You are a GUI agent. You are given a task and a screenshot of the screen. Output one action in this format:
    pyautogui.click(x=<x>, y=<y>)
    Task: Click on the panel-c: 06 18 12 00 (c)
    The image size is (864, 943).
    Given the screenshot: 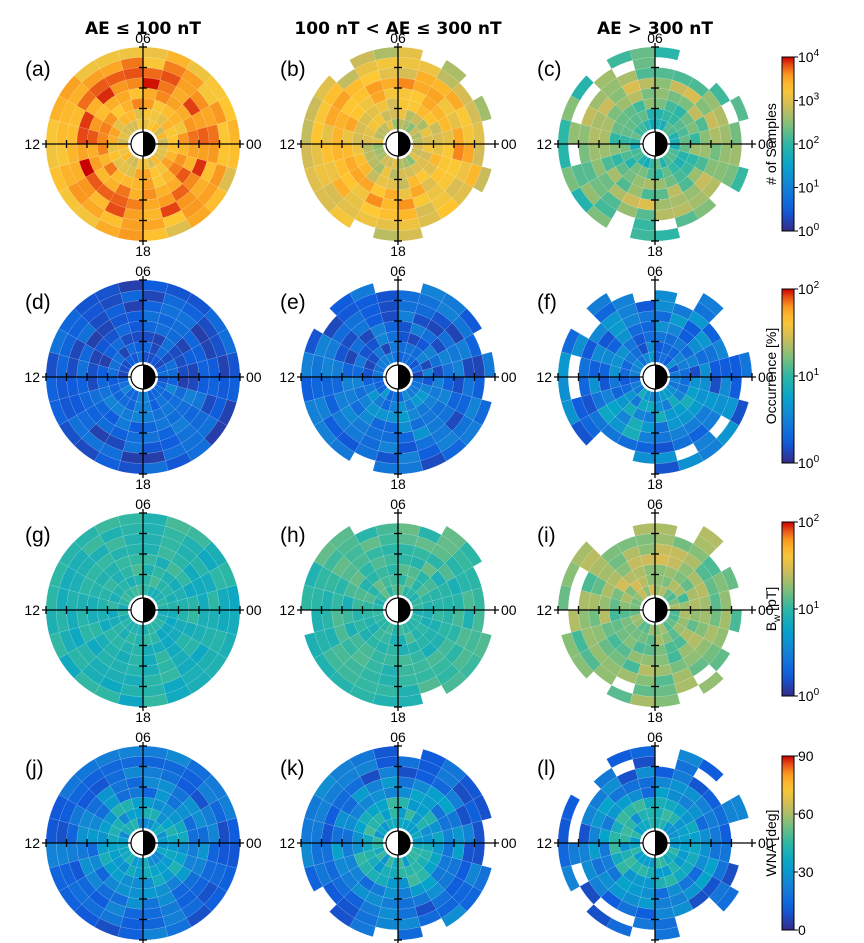 What is the action you would take?
    pyautogui.click(x=654, y=144)
    